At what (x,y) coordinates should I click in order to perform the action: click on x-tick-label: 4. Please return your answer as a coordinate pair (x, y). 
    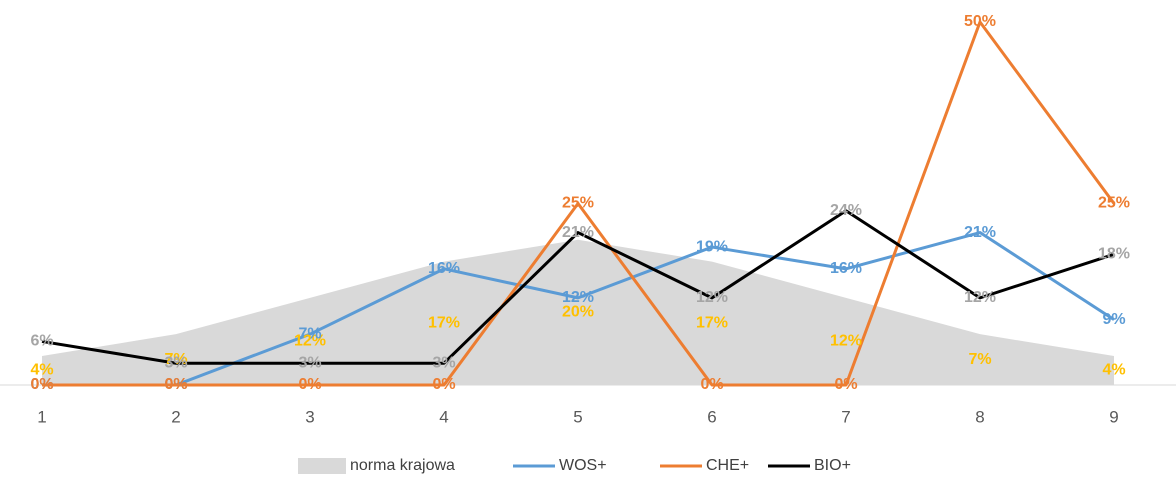
    Looking at the image, I should click on (443, 416).